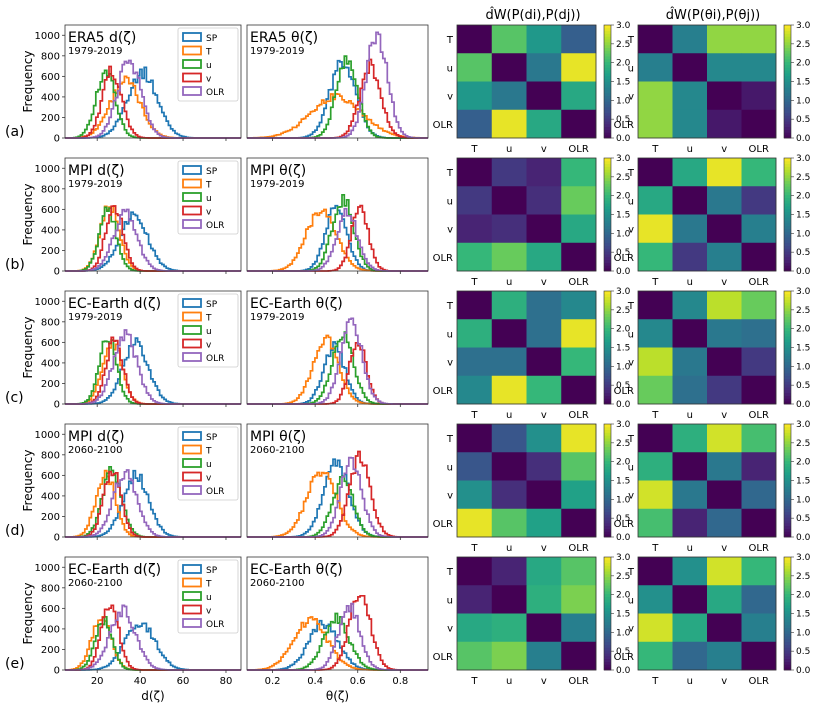 The image size is (830, 707). What do you see at coordinates (803, 253) in the screenshot?
I see `colorbar-tick-label: 0.5` at bounding box center [803, 253].